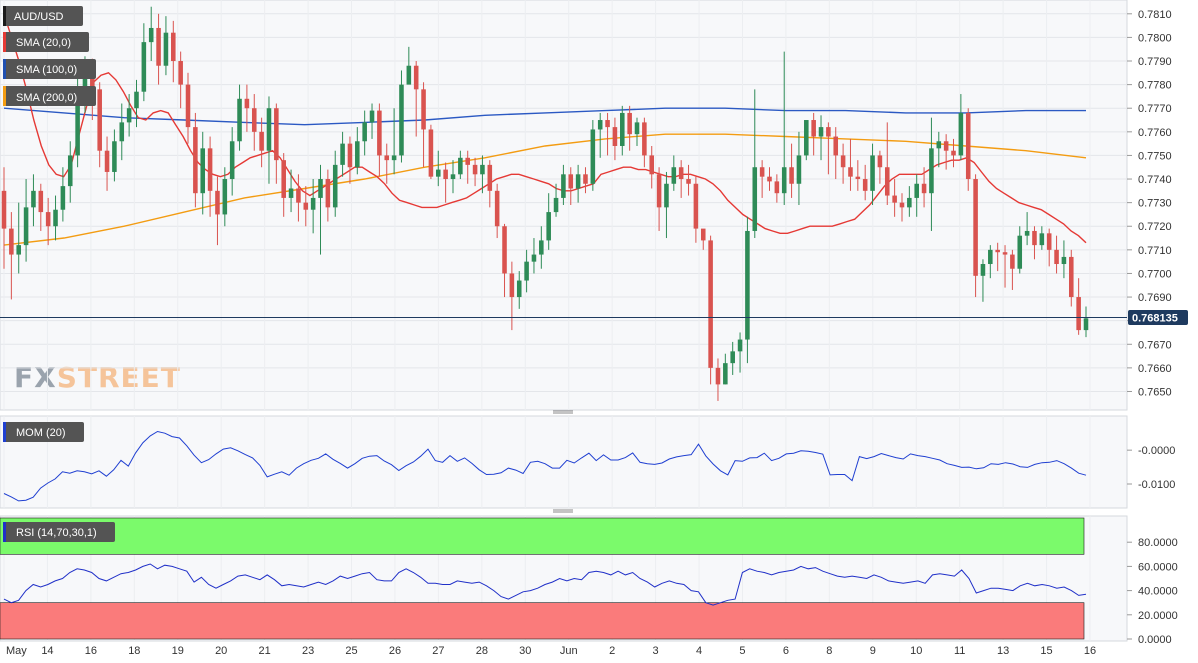 The height and width of the screenshot is (663, 1198). Describe the element at coordinates (1155, 109) in the screenshot. I see `price-tick-label: 0.7770` at that location.